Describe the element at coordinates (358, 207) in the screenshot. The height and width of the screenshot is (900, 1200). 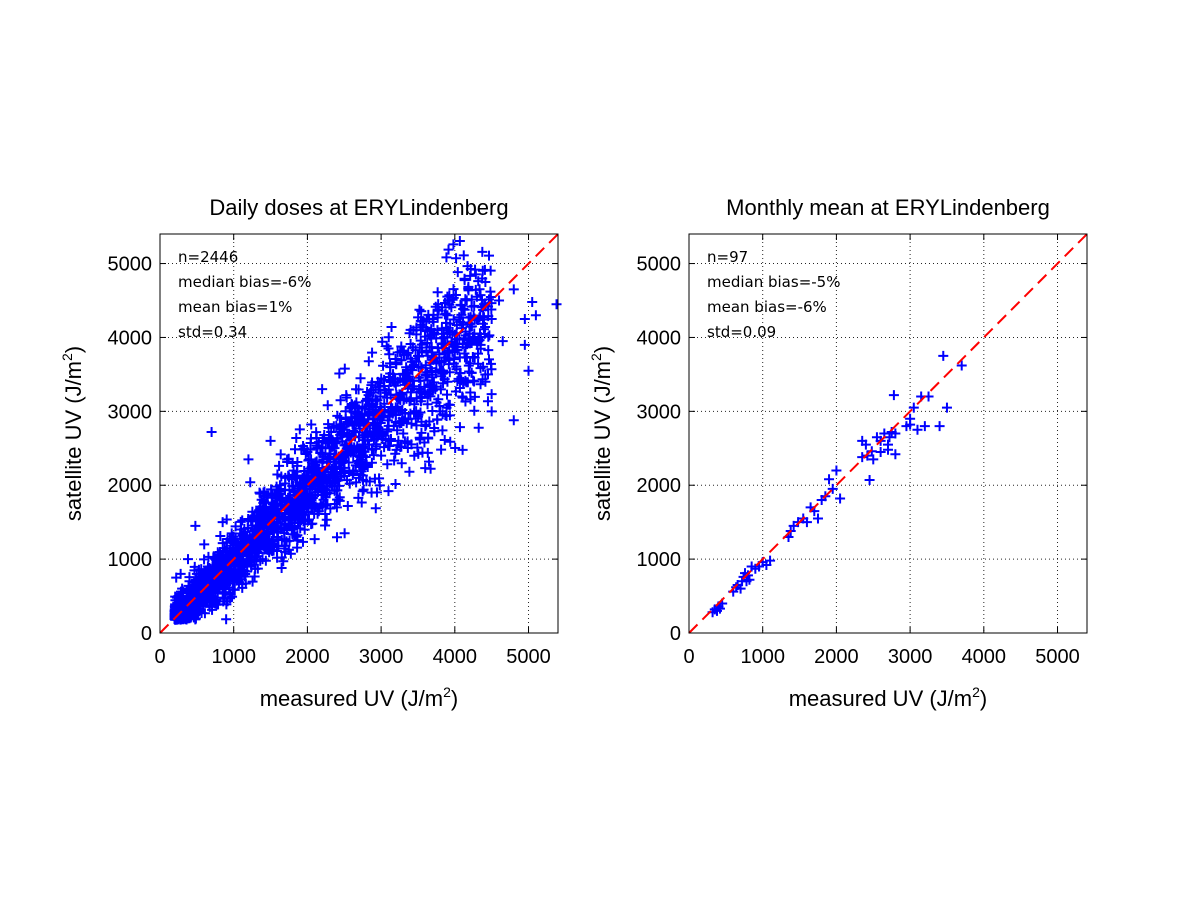
I see `chart-title: Daily doses at ERYLindenberg` at that location.